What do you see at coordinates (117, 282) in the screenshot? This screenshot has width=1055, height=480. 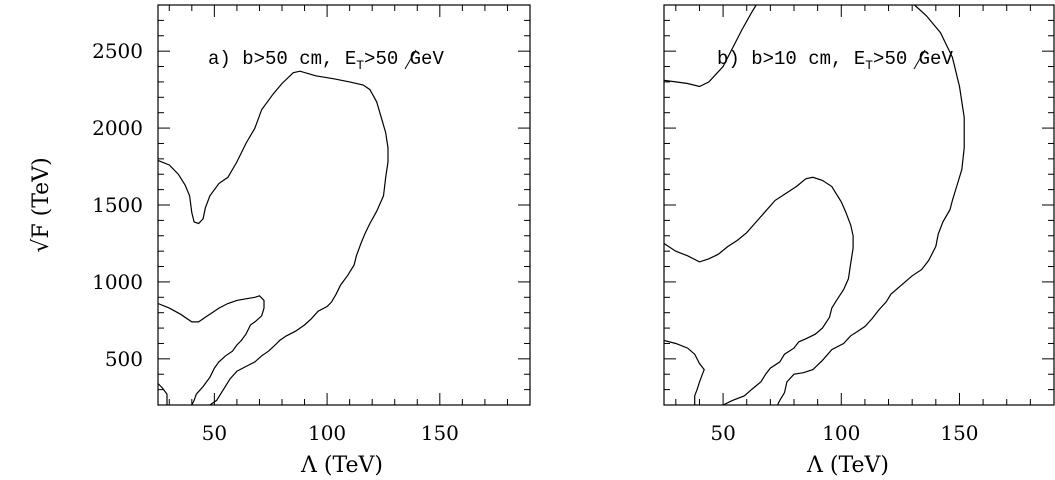 I see `y-tick-label: 1000` at bounding box center [117, 282].